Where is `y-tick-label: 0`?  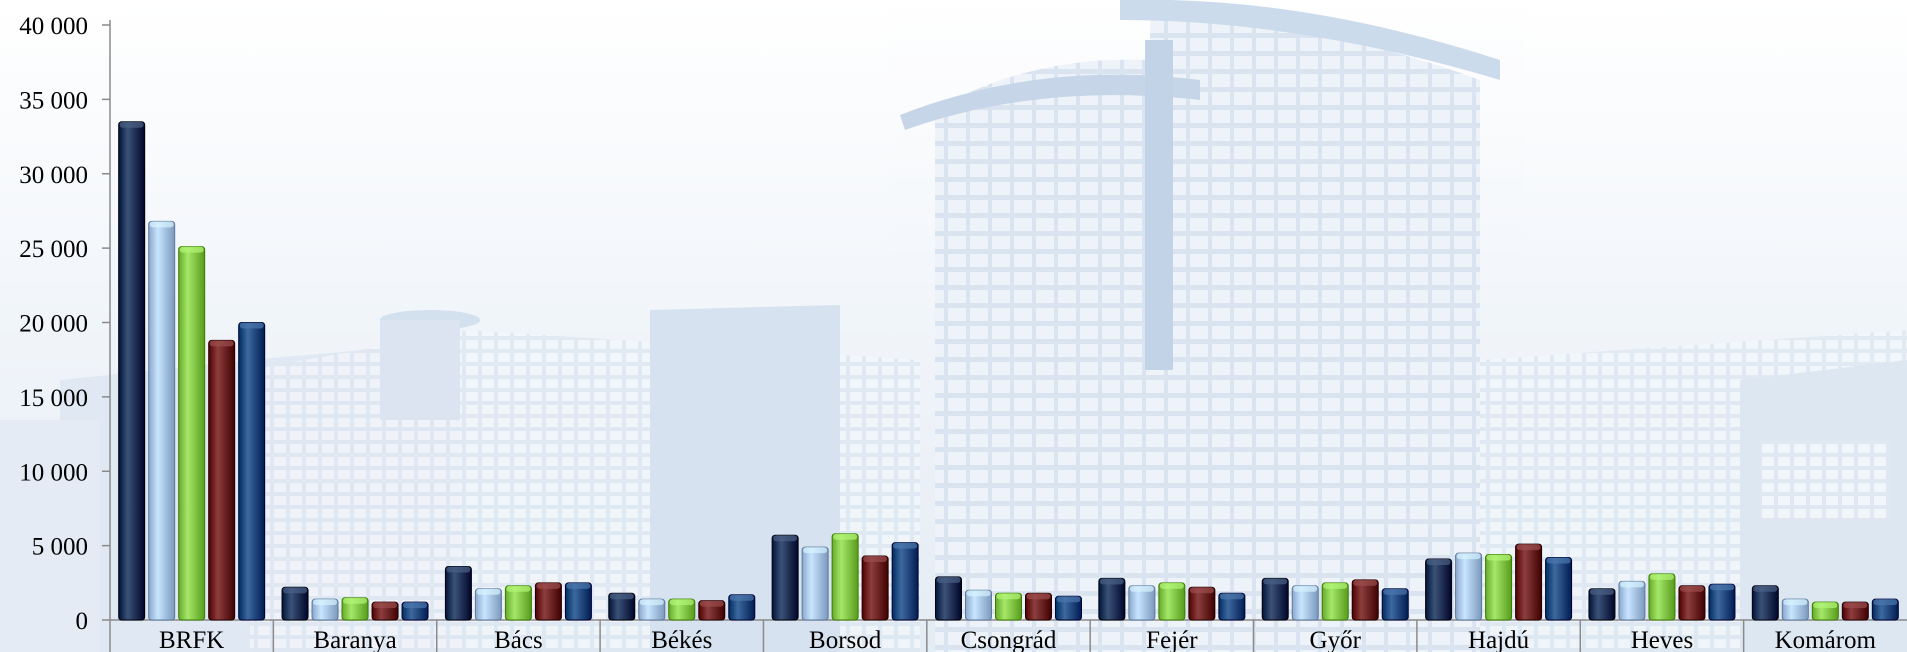
y-tick-label: 0 is located at coordinates (82, 621).